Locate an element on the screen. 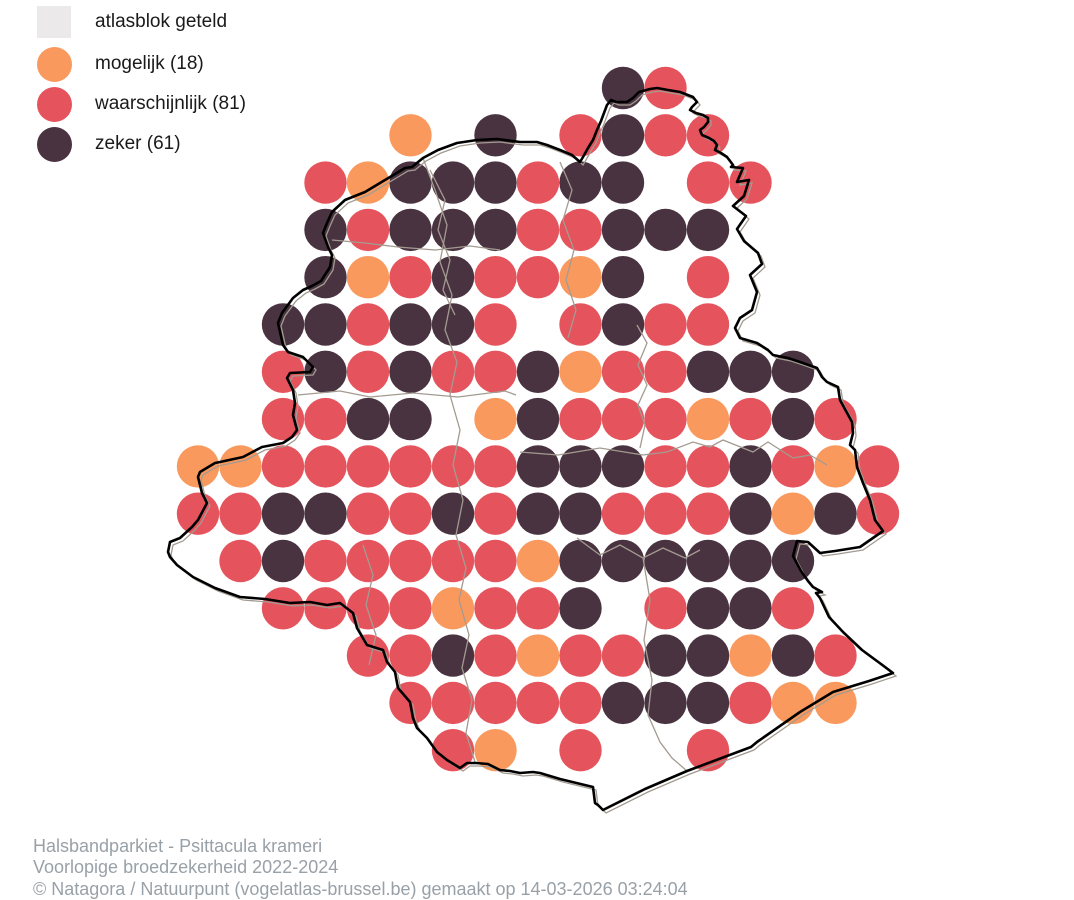 This screenshot has height=900, width=1074. legend-item-atlasblok: atlasblok geteld is located at coordinates (170, 22).